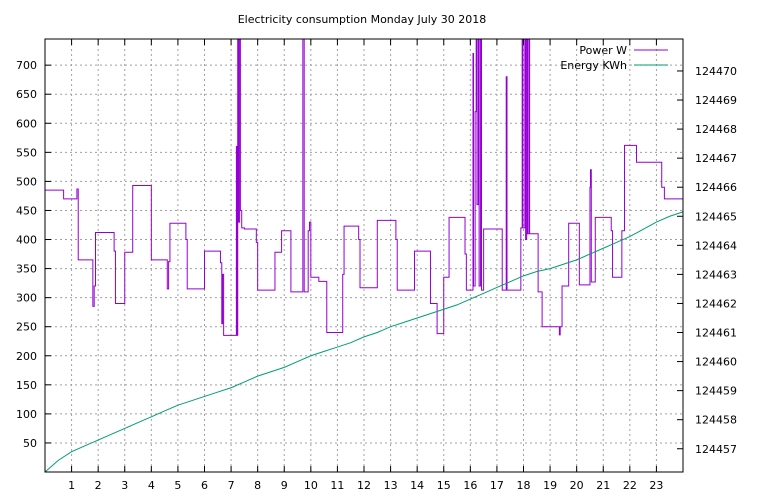 The width and height of the screenshot is (768, 500). What do you see at coordinates (26, 123) in the screenshot?
I see `y-left-tick-label: 600` at bounding box center [26, 123].